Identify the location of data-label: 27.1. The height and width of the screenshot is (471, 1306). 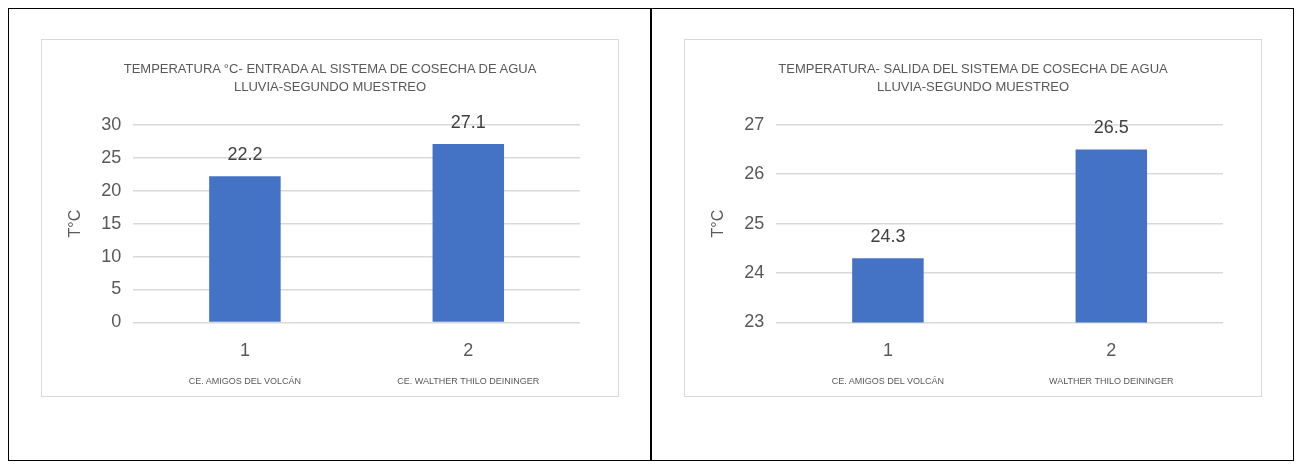
(468, 121).